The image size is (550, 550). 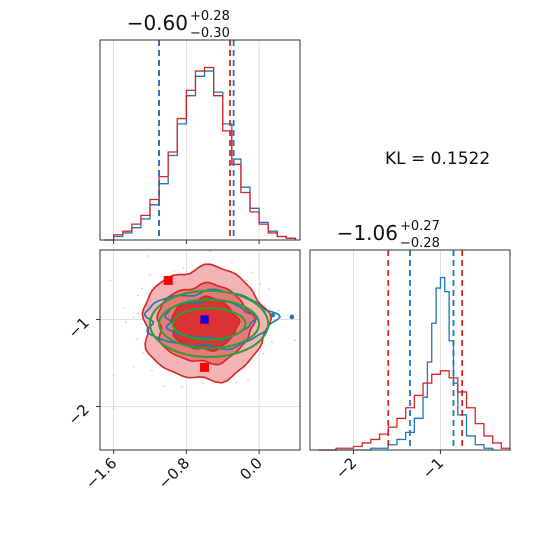 What do you see at coordinates (420, 243) in the screenshot?
I see `diag2-title-lower: −0.28` at bounding box center [420, 243].